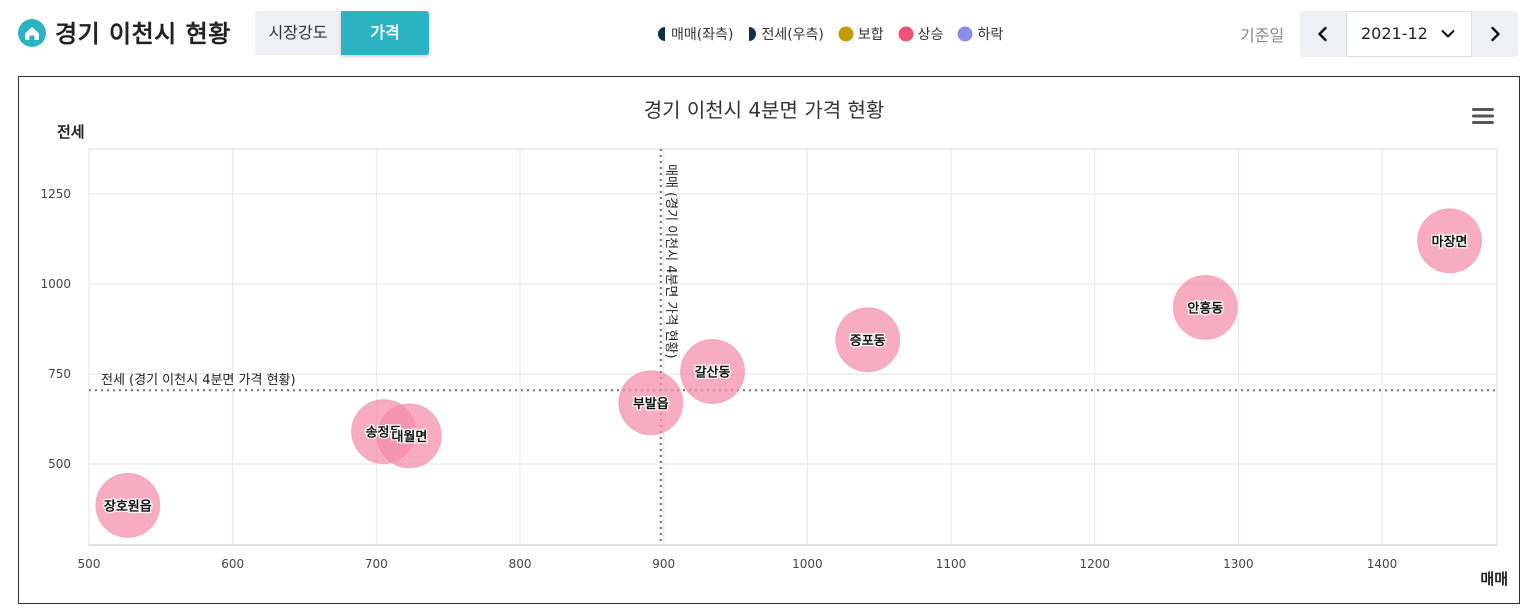 Image resolution: width=1525 pixels, height=613 pixels. I want to click on y-tick-label: 750, so click(59, 374).